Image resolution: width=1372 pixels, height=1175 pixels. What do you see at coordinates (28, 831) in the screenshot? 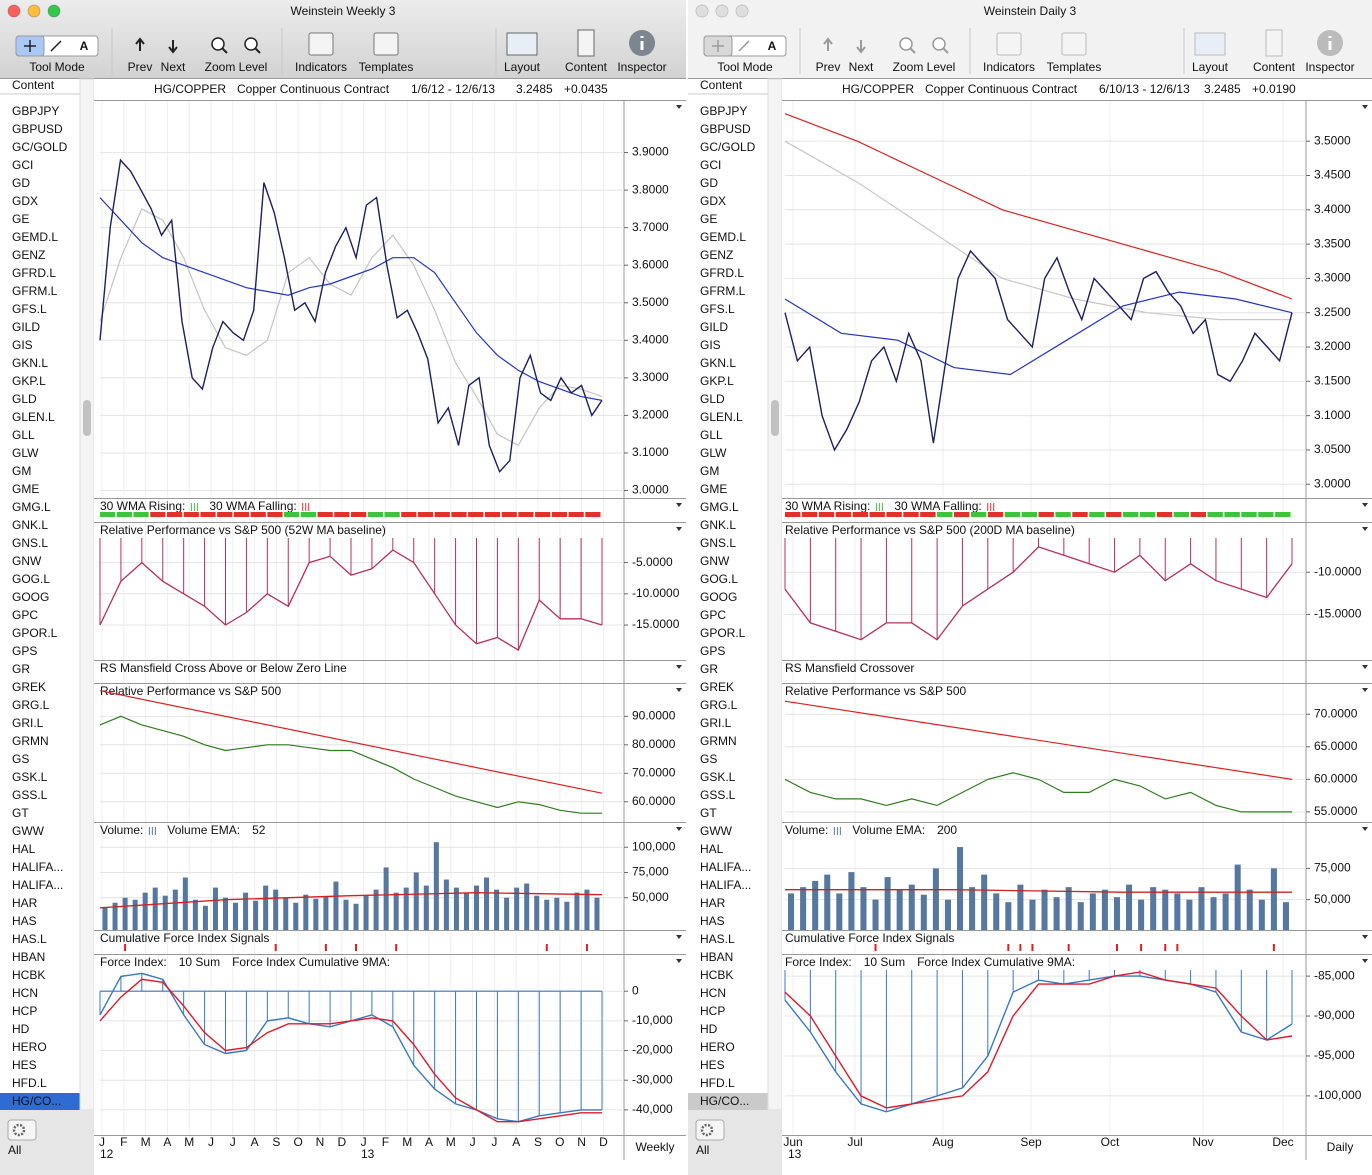
I see `symbol-item: GWW` at bounding box center [28, 831].